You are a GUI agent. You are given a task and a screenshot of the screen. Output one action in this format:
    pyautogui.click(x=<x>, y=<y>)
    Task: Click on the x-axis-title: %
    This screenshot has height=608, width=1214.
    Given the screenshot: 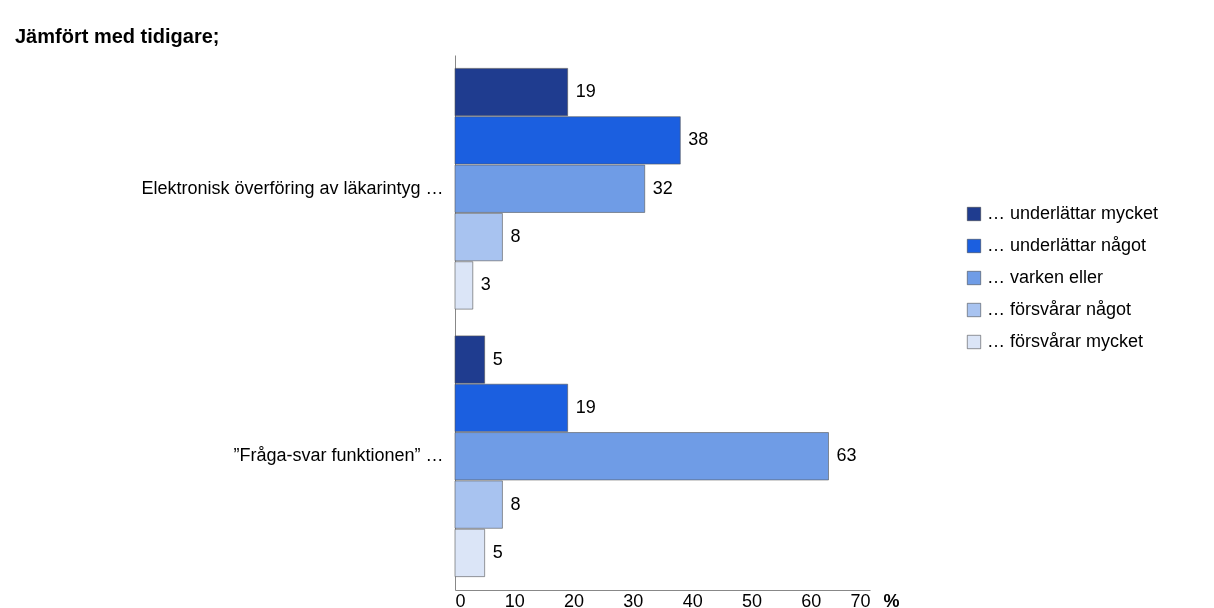 What is the action you would take?
    pyautogui.click(x=891, y=599)
    